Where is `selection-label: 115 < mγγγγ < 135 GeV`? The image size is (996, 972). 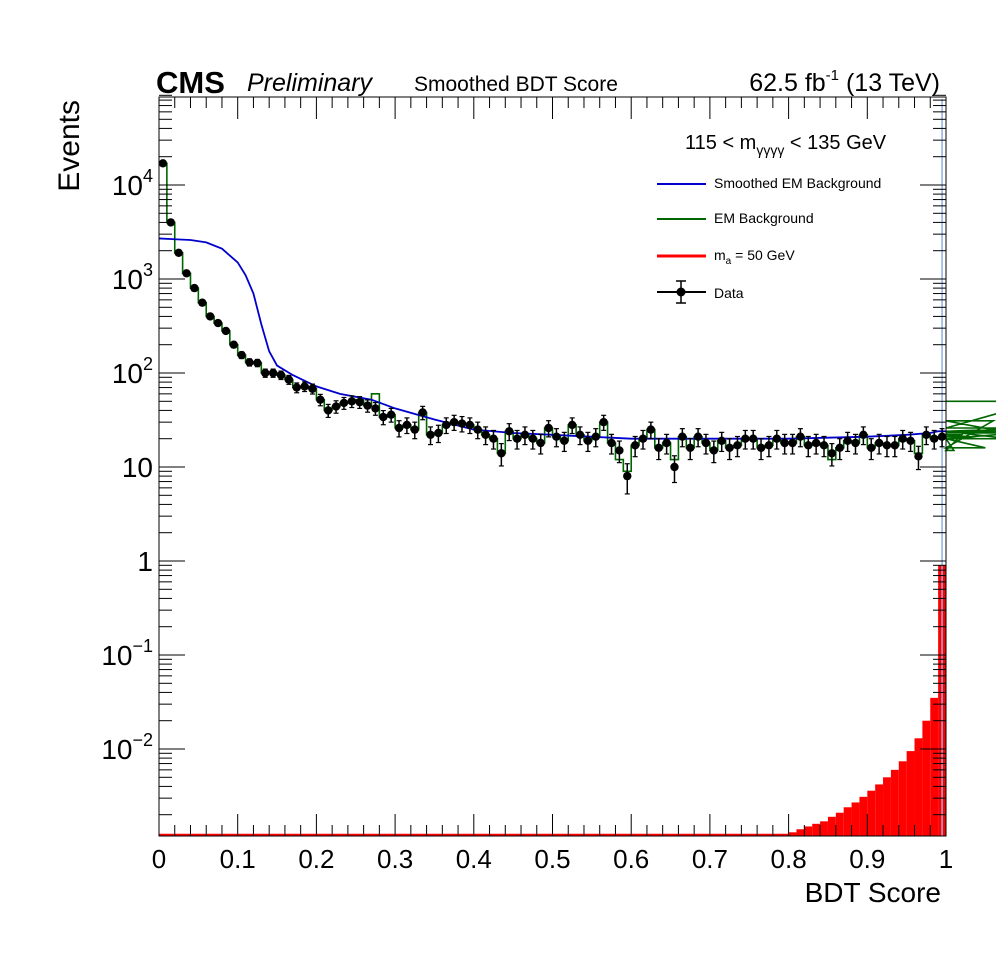 selection-label: 115 < mγγγγ < 135 GeV is located at coordinates (786, 145).